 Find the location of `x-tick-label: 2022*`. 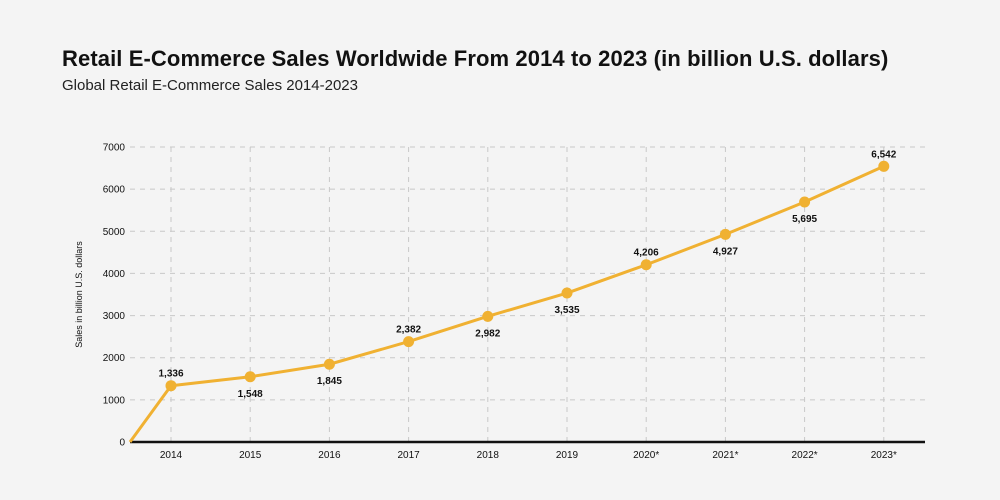

x-tick-label: 2022* is located at coordinates (805, 455).